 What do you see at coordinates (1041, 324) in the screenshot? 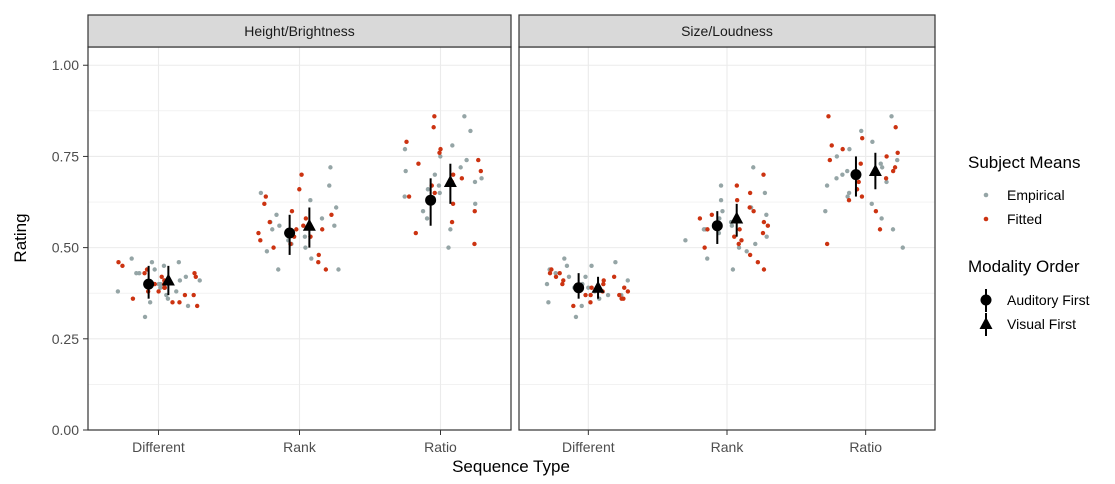
I see `legend-label-visual: Visual First` at bounding box center [1041, 324].